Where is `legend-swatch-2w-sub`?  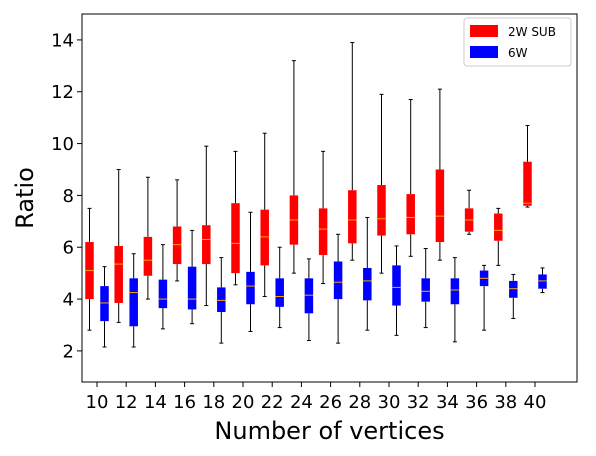
legend-swatch-2w-sub is located at coordinates (484, 31).